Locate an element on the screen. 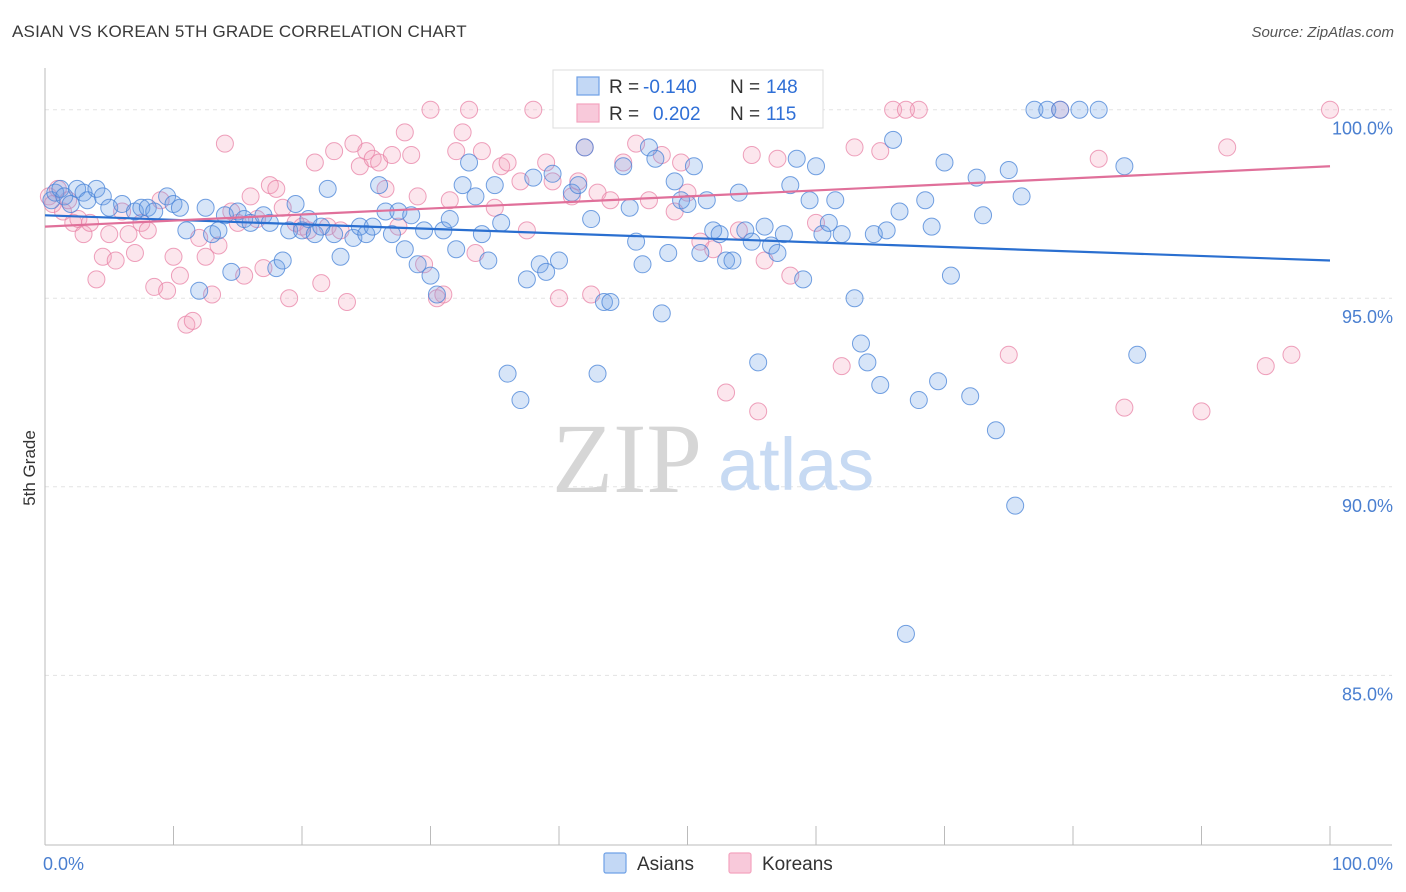 The width and height of the screenshot is (1406, 892). koreans-trend-line is located at coordinates (687, 196).